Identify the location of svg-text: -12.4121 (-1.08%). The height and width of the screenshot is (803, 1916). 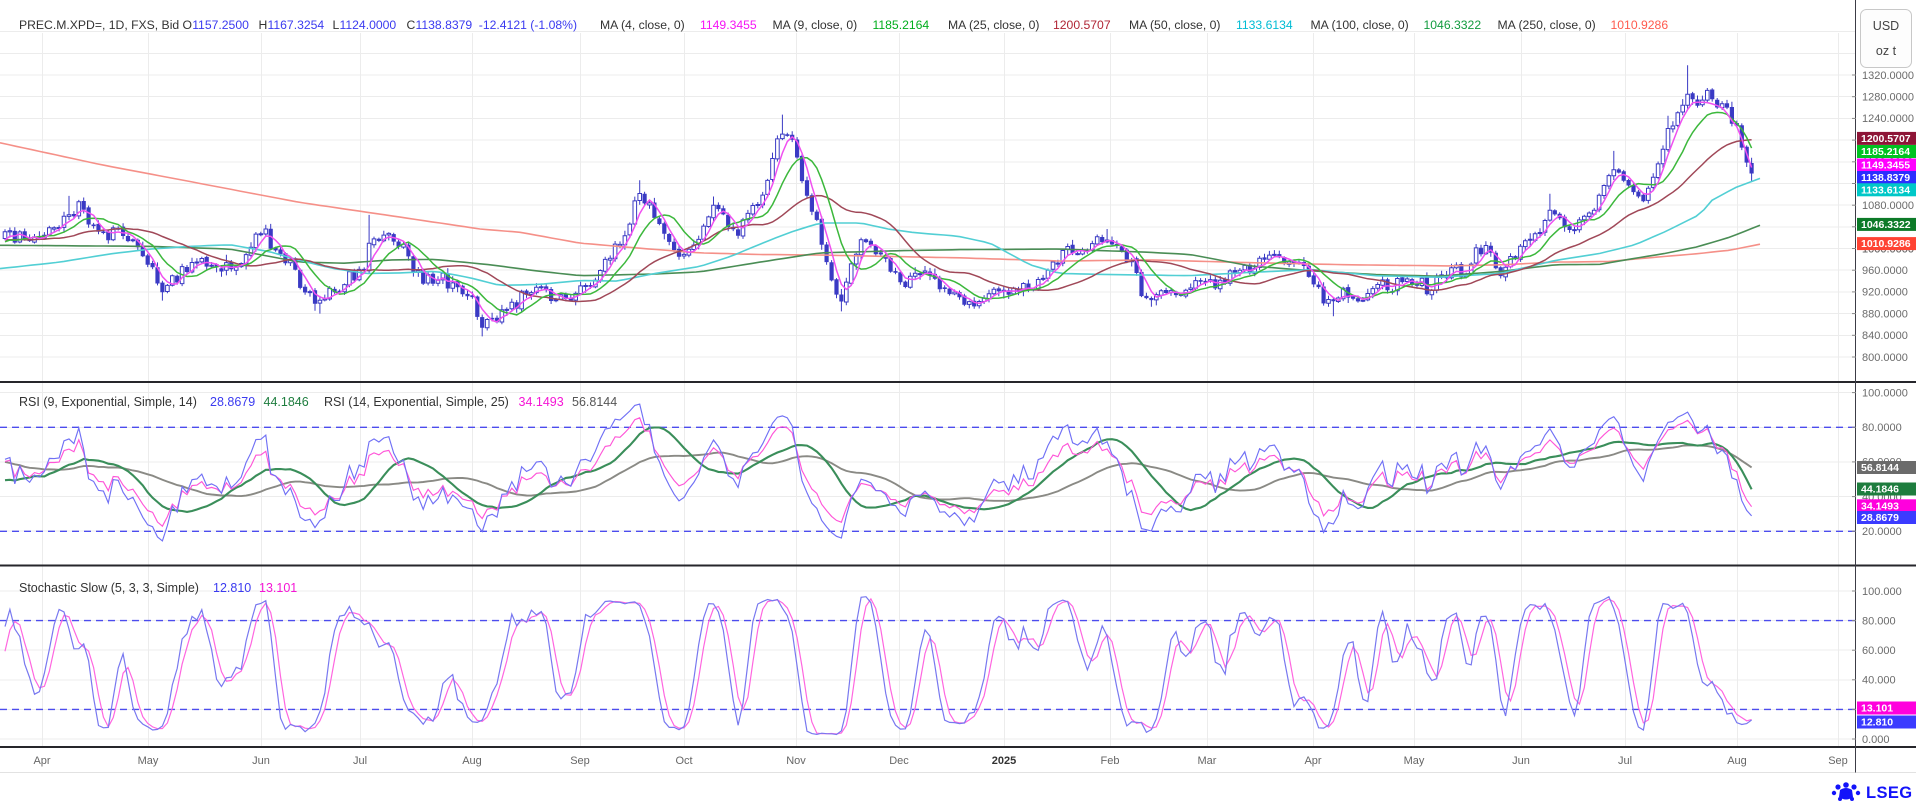
(528, 25).